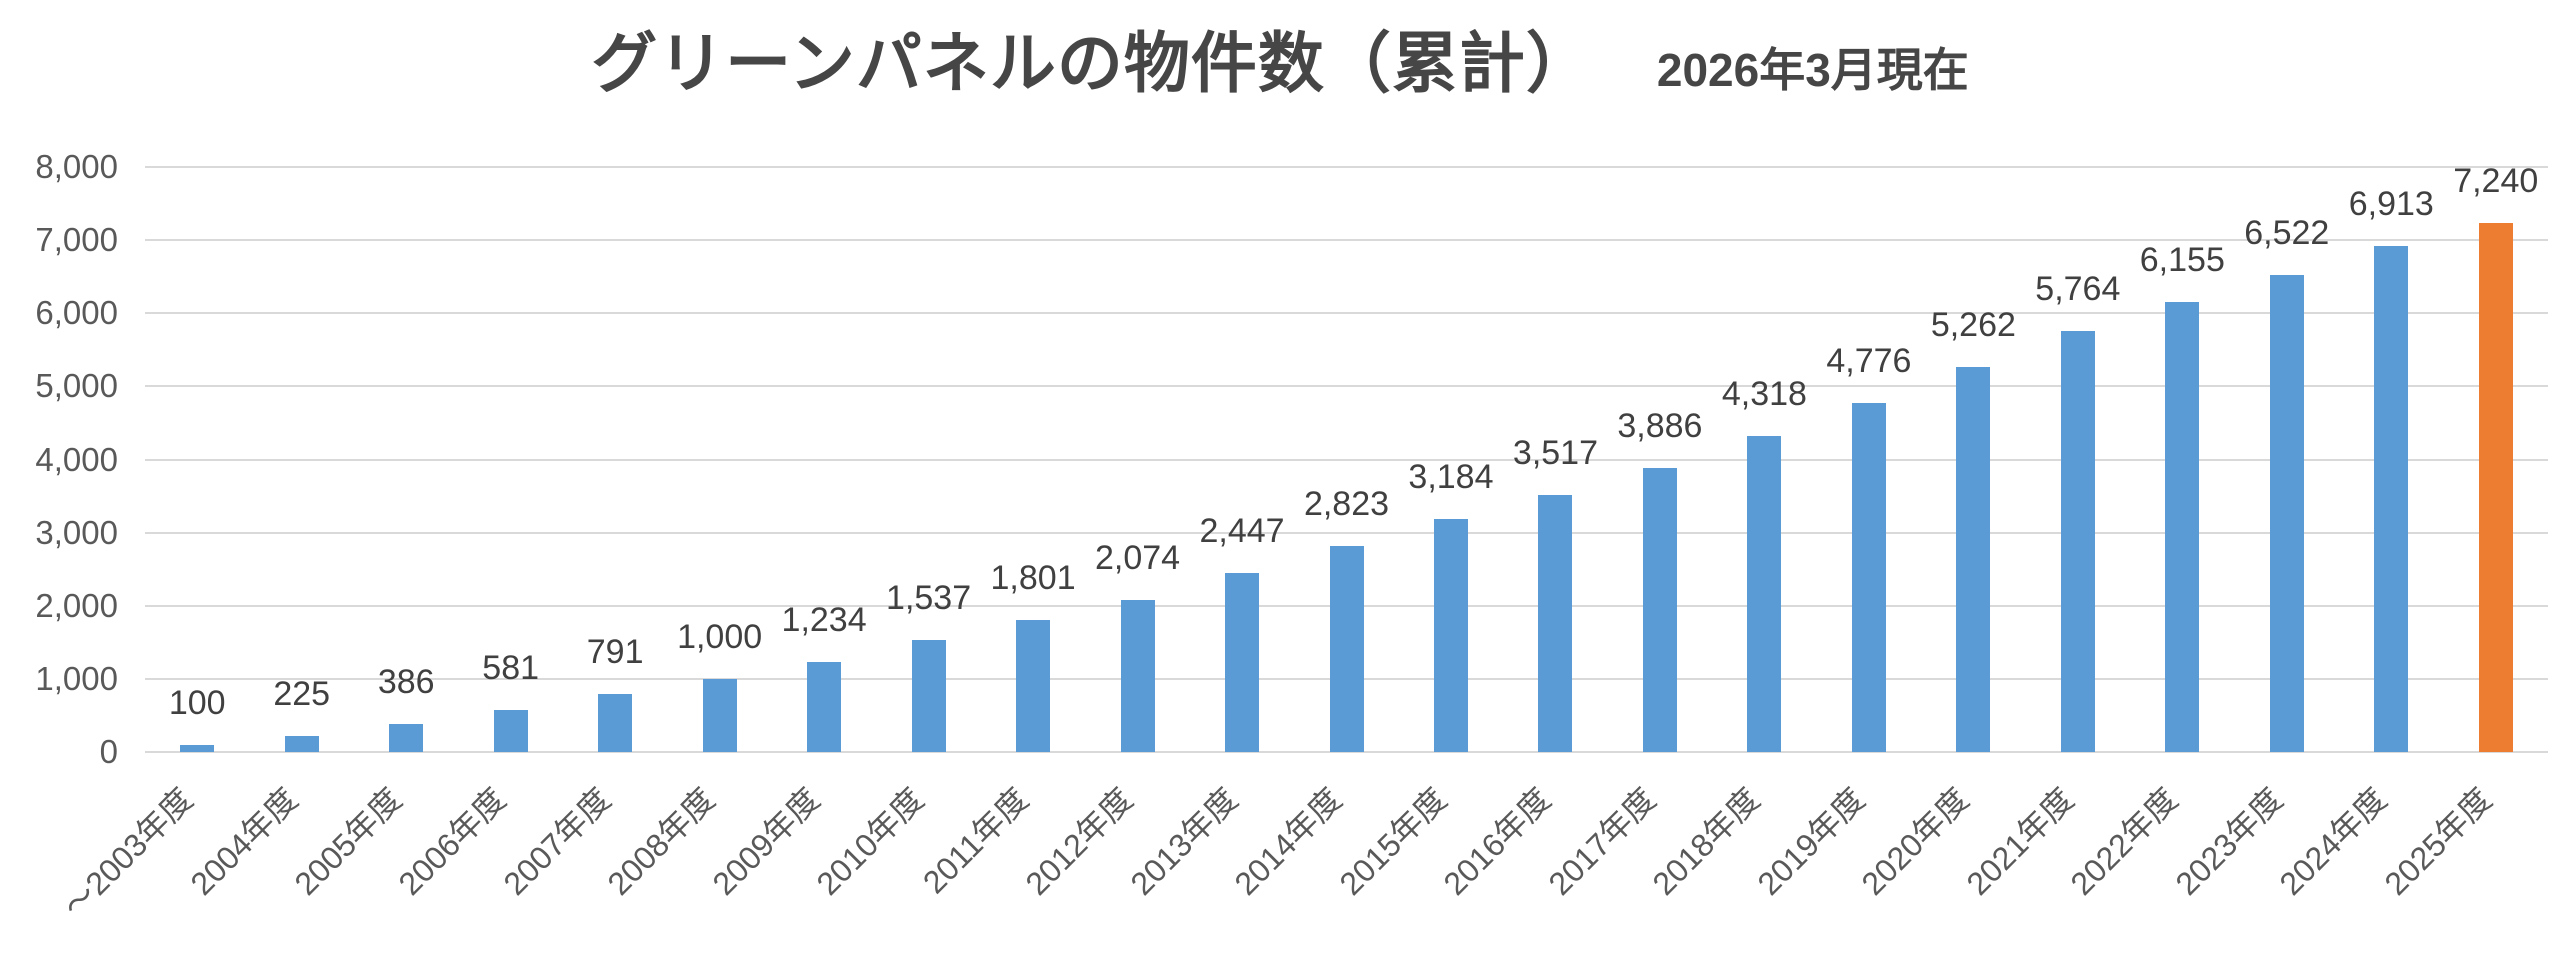 The width and height of the screenshot is (2560, 958). Describe the element at coordinates (2287, 233) in the screenshot. I see `bar-value-label: 6,522` at that location.